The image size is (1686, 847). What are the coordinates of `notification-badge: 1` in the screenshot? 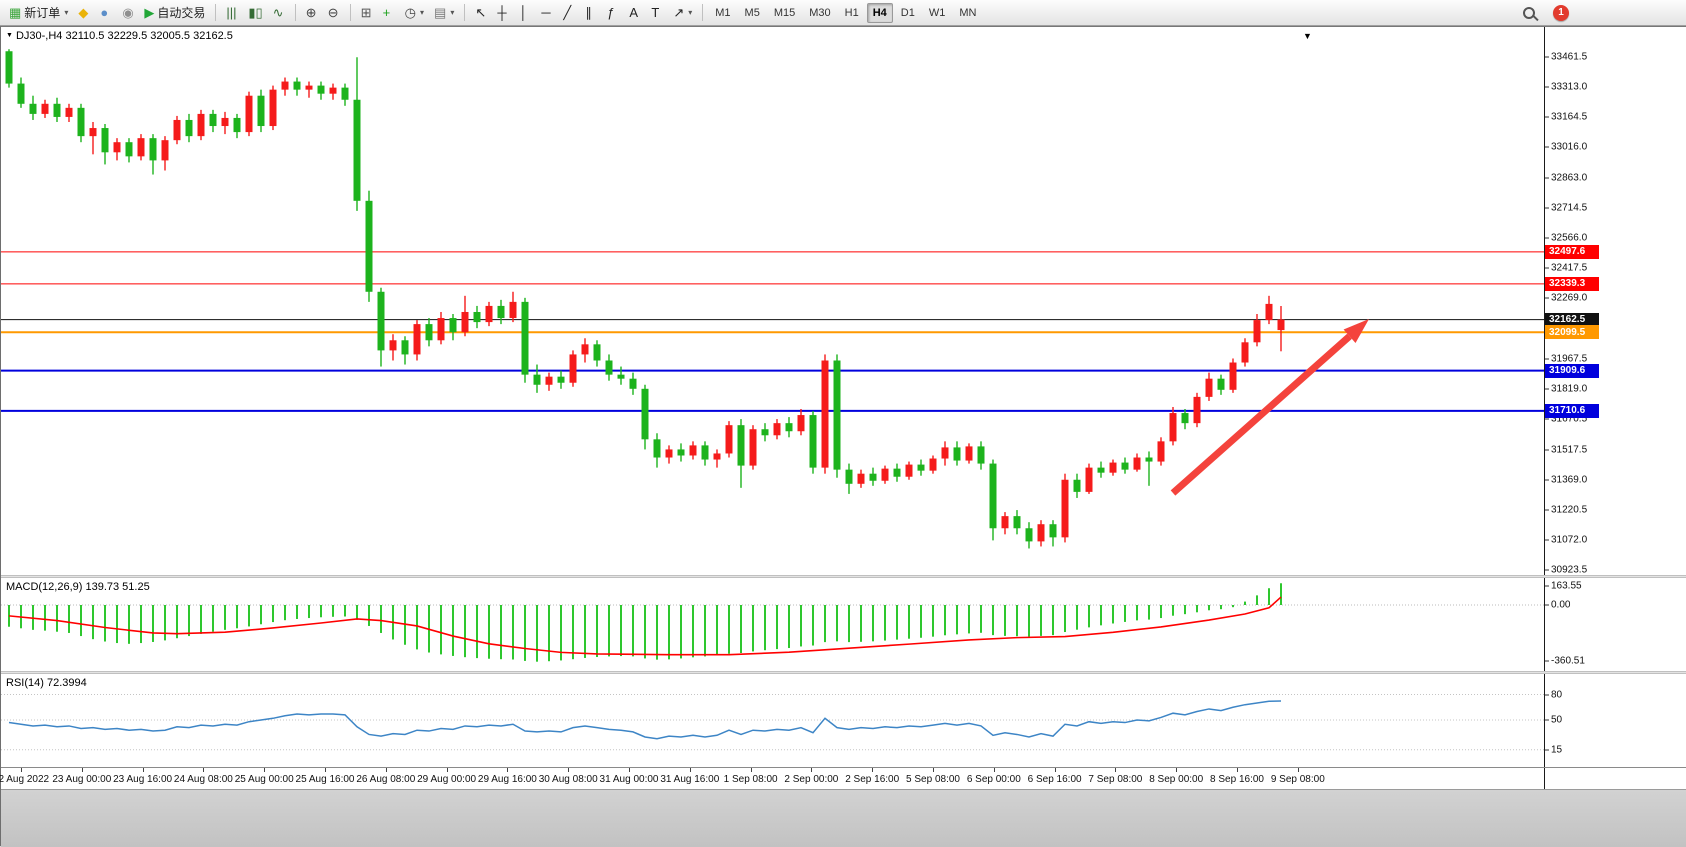 It's located at (1561, 12).